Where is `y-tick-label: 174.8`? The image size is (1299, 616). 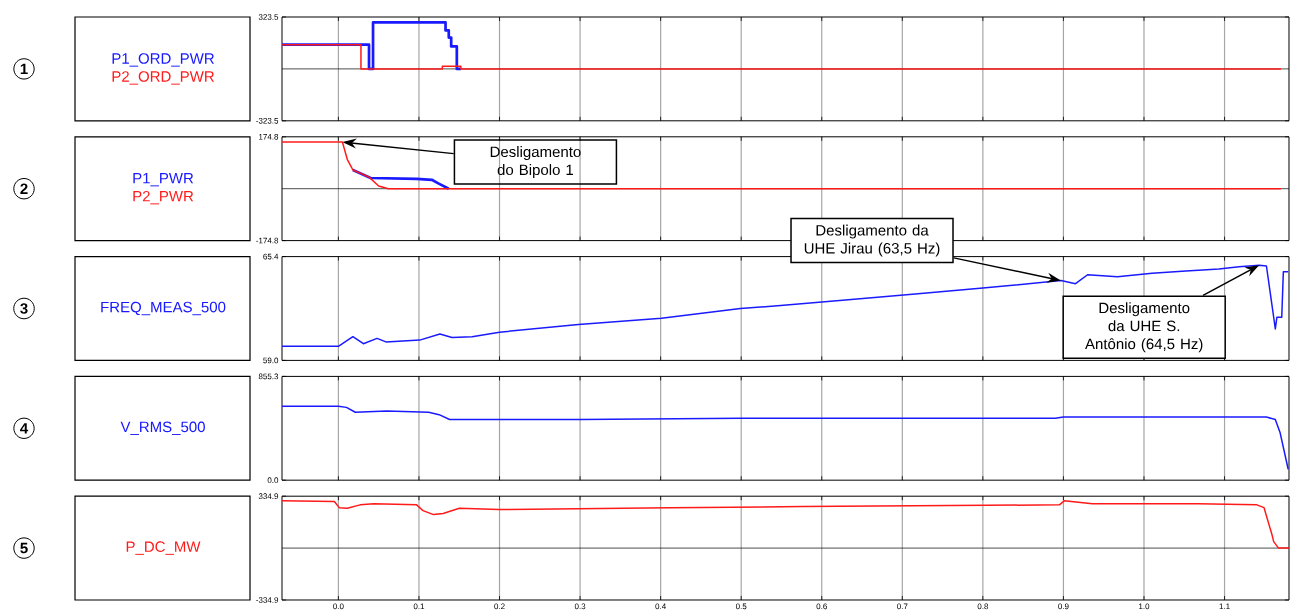
y-tick-label: 174.8 is located at coordinates (269, 136).